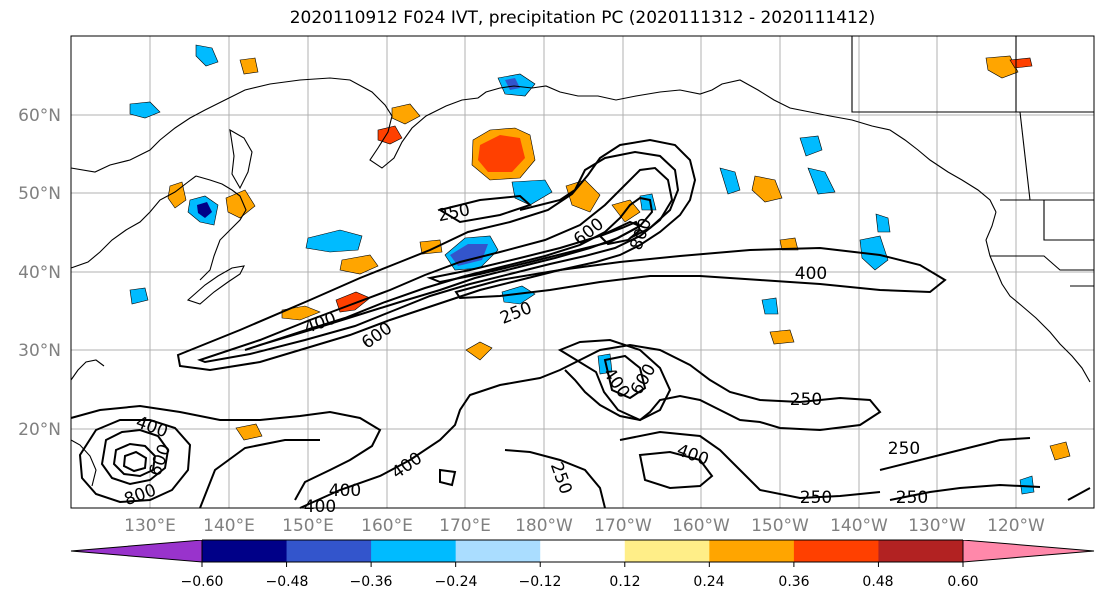 The height and width of the screenshot is (601, 1105). What do you see at coordinates (623, 526) in the screenshot?
I see `lon-label: 170°W` at bounding box center [623, 526].